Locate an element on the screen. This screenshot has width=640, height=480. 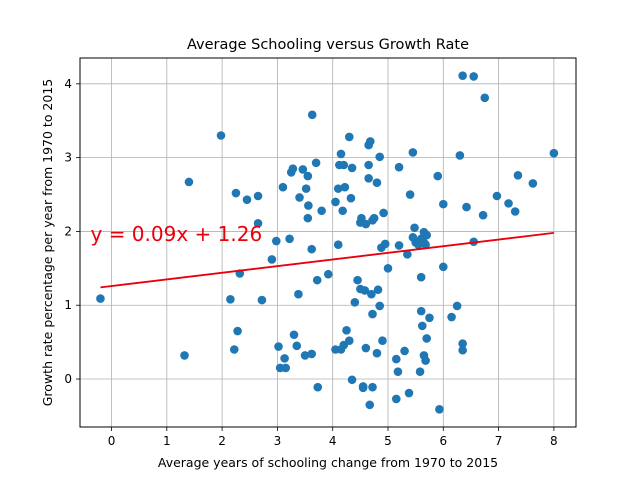
x-tick-label: 8 is located at coordinates (554, 441).